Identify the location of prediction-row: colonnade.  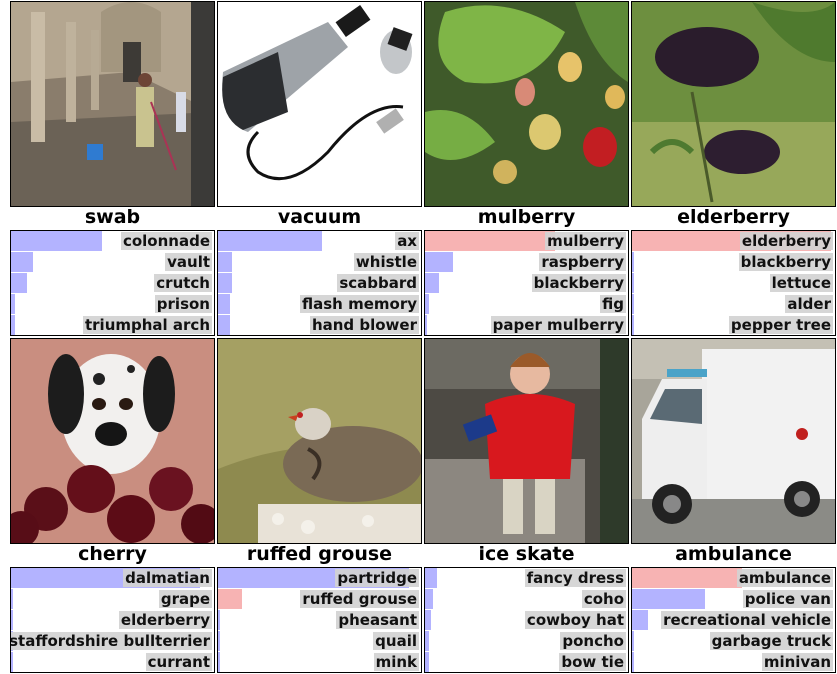
(112, 241).